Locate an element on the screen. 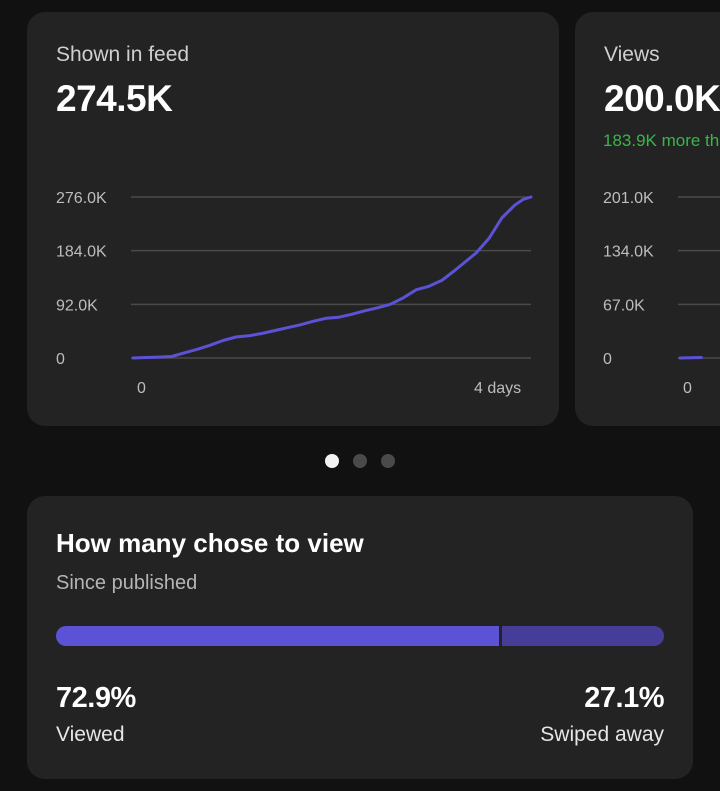 This screenshot has width=720, height=791. card-title: How many chose to view is located at coordinates (210, 543).